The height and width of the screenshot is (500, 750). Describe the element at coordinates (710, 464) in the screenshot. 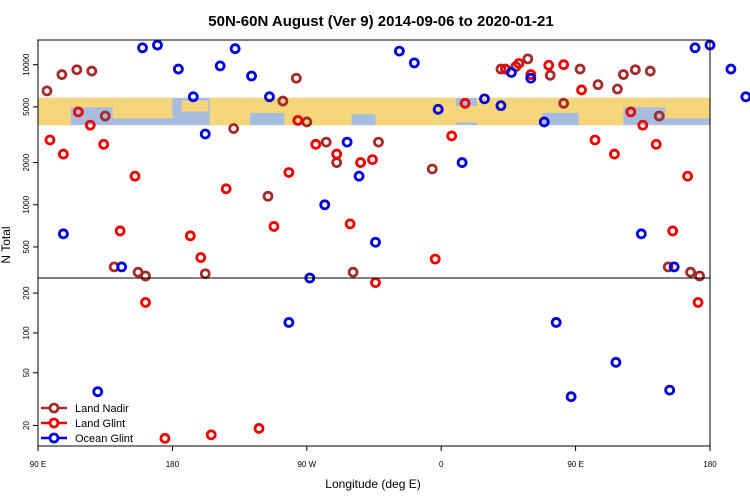

I see `x-tick-label: 180` at that location.